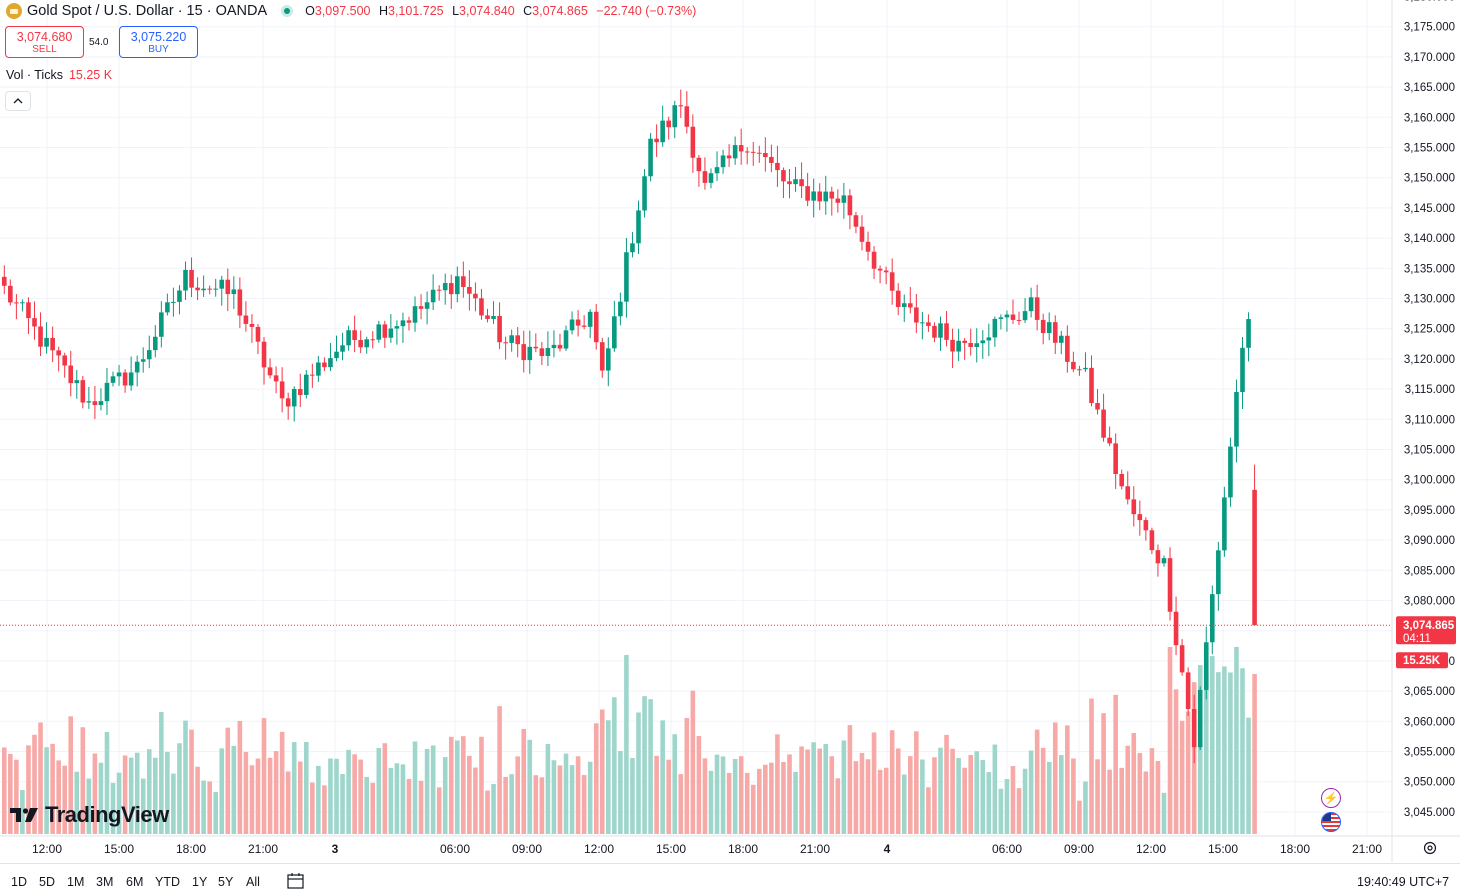  I want to click on us-flag-icon, so click(1331, 822).